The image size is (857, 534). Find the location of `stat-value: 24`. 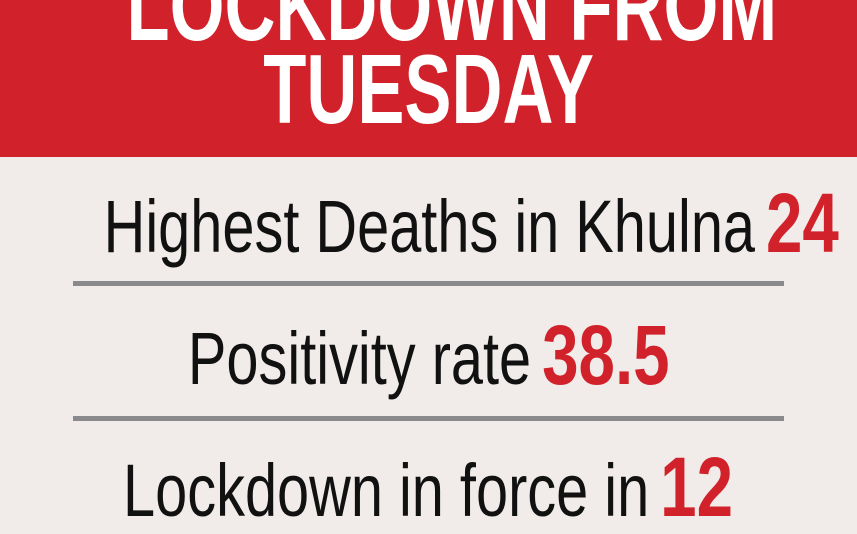

stat-value: 24 is located at coordinates (802, 223).